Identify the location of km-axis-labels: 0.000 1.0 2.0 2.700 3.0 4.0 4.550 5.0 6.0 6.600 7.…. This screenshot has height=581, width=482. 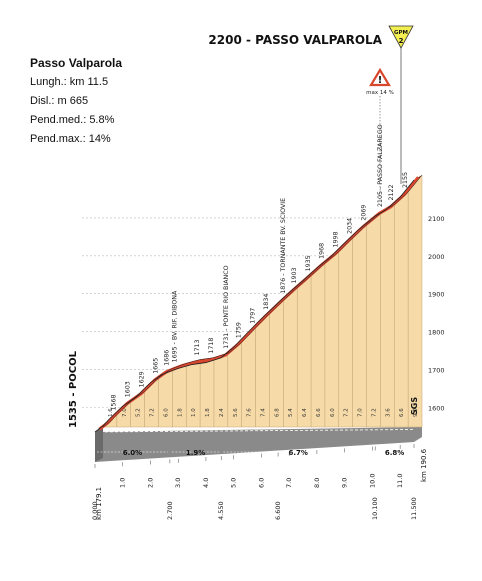
(254, 482).